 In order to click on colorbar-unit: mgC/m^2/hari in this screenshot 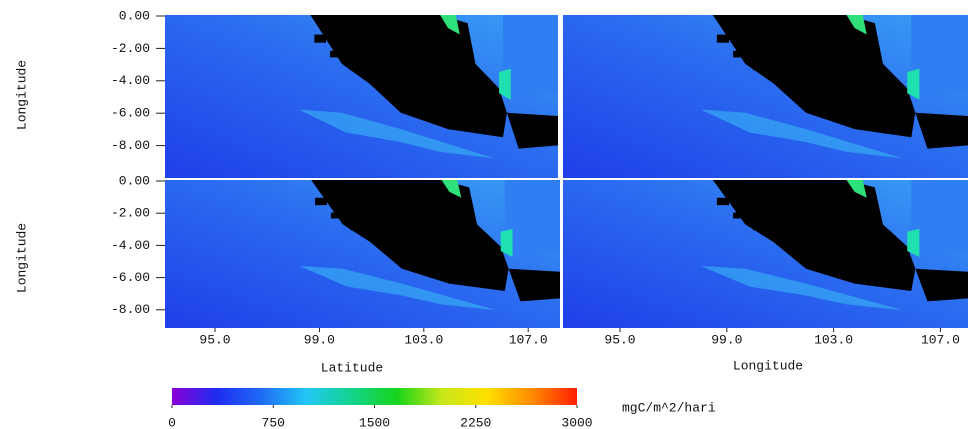, I will do `click(669, 407)`.